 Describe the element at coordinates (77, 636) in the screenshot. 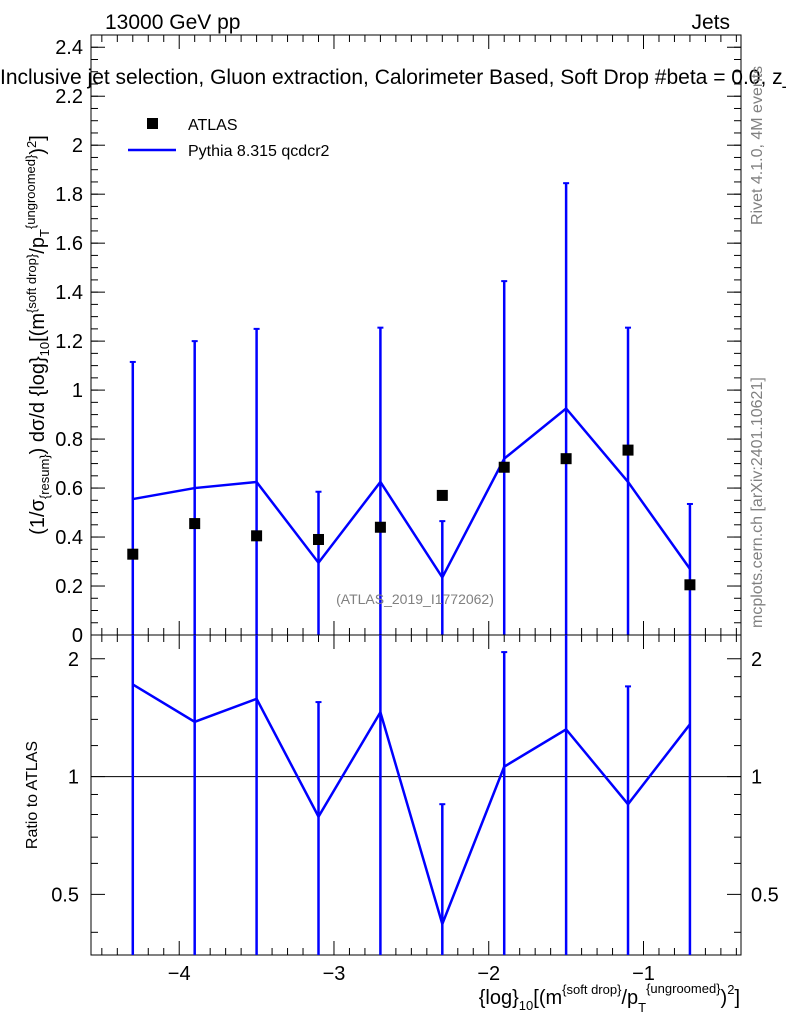

I see `main-ytick-label: 0` at that location.